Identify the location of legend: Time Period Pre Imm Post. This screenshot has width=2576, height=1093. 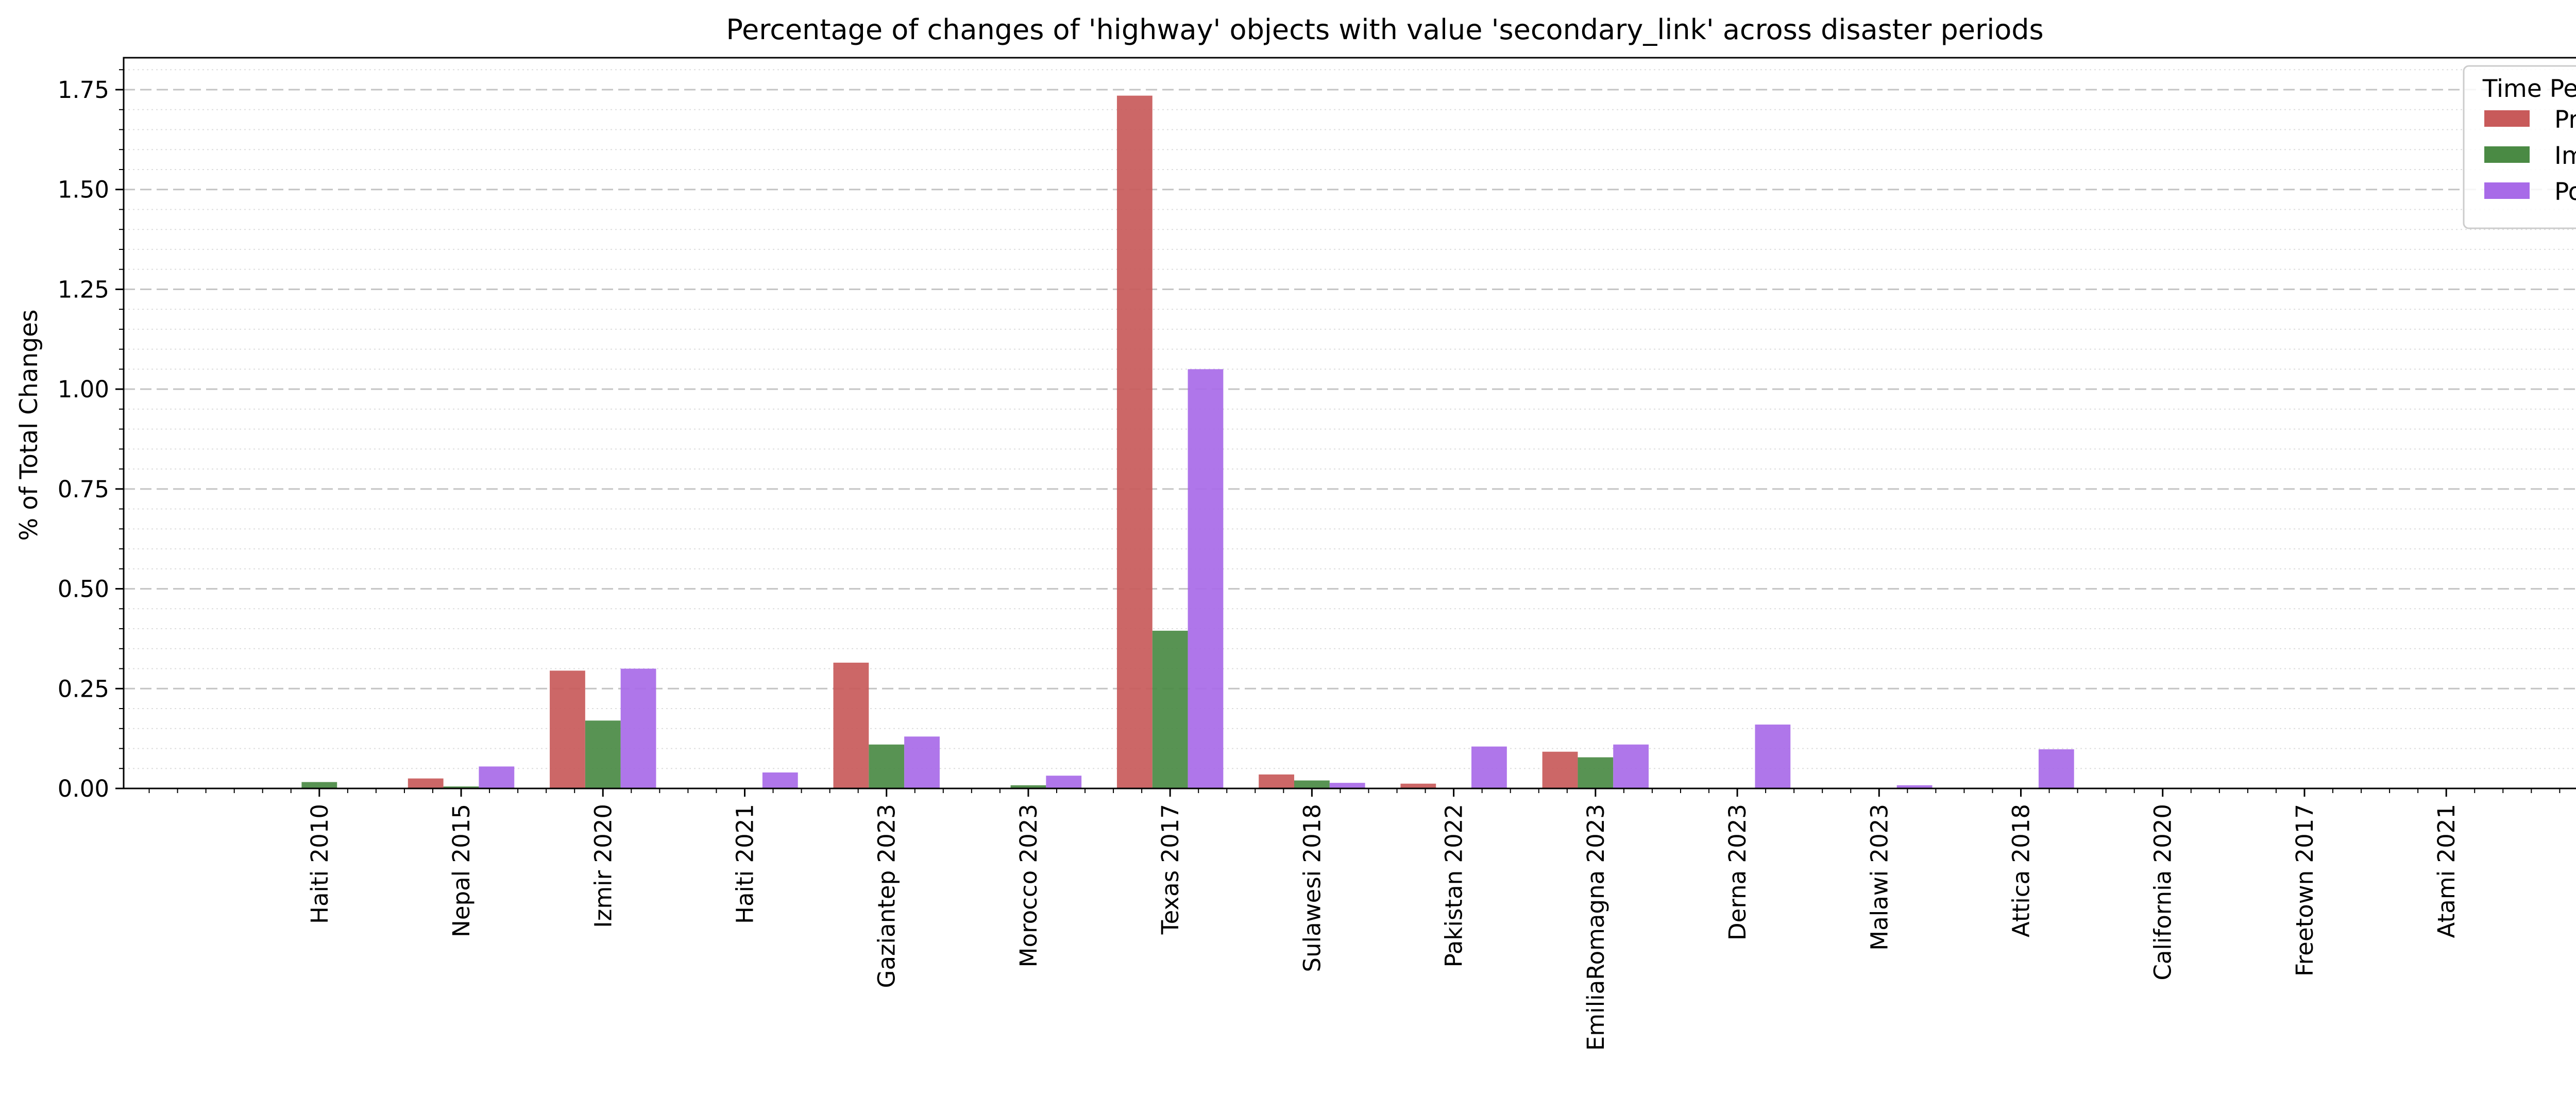
(2519, 147).